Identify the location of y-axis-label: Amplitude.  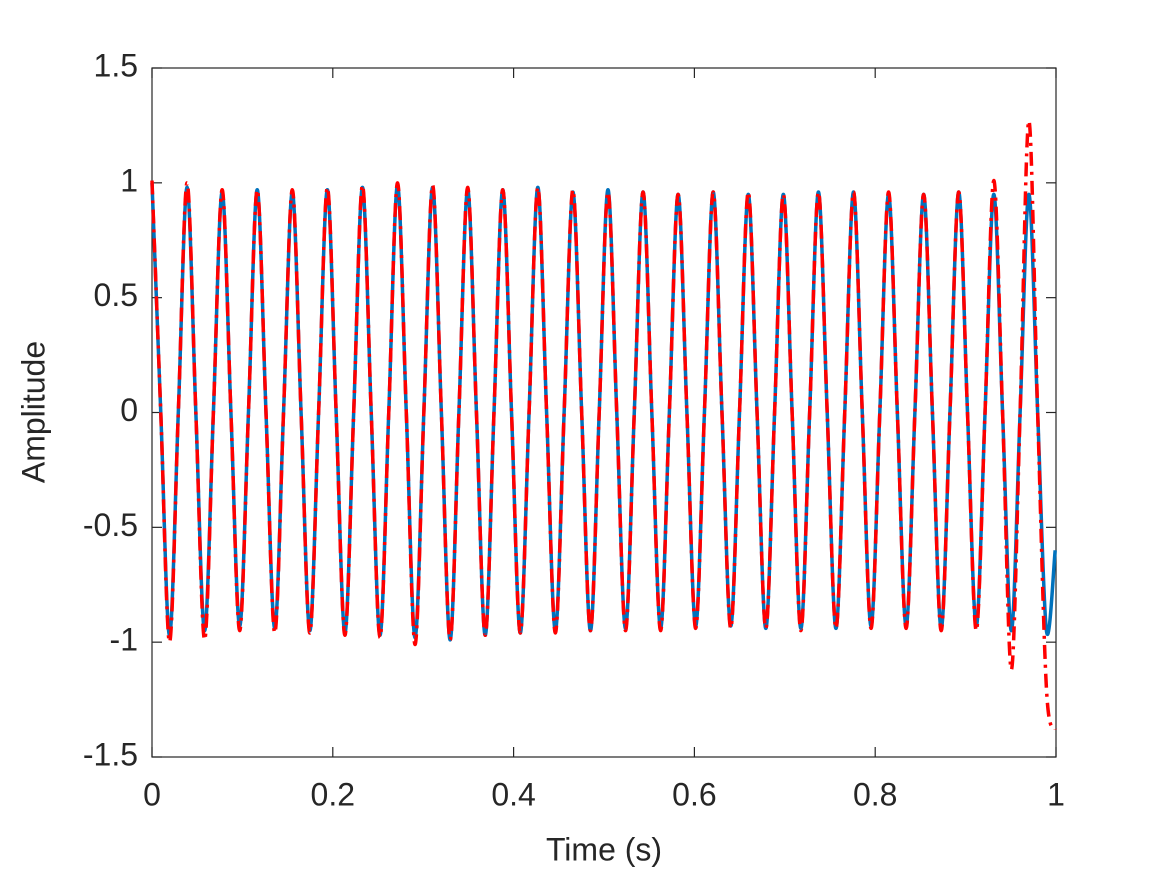
(33, 412).